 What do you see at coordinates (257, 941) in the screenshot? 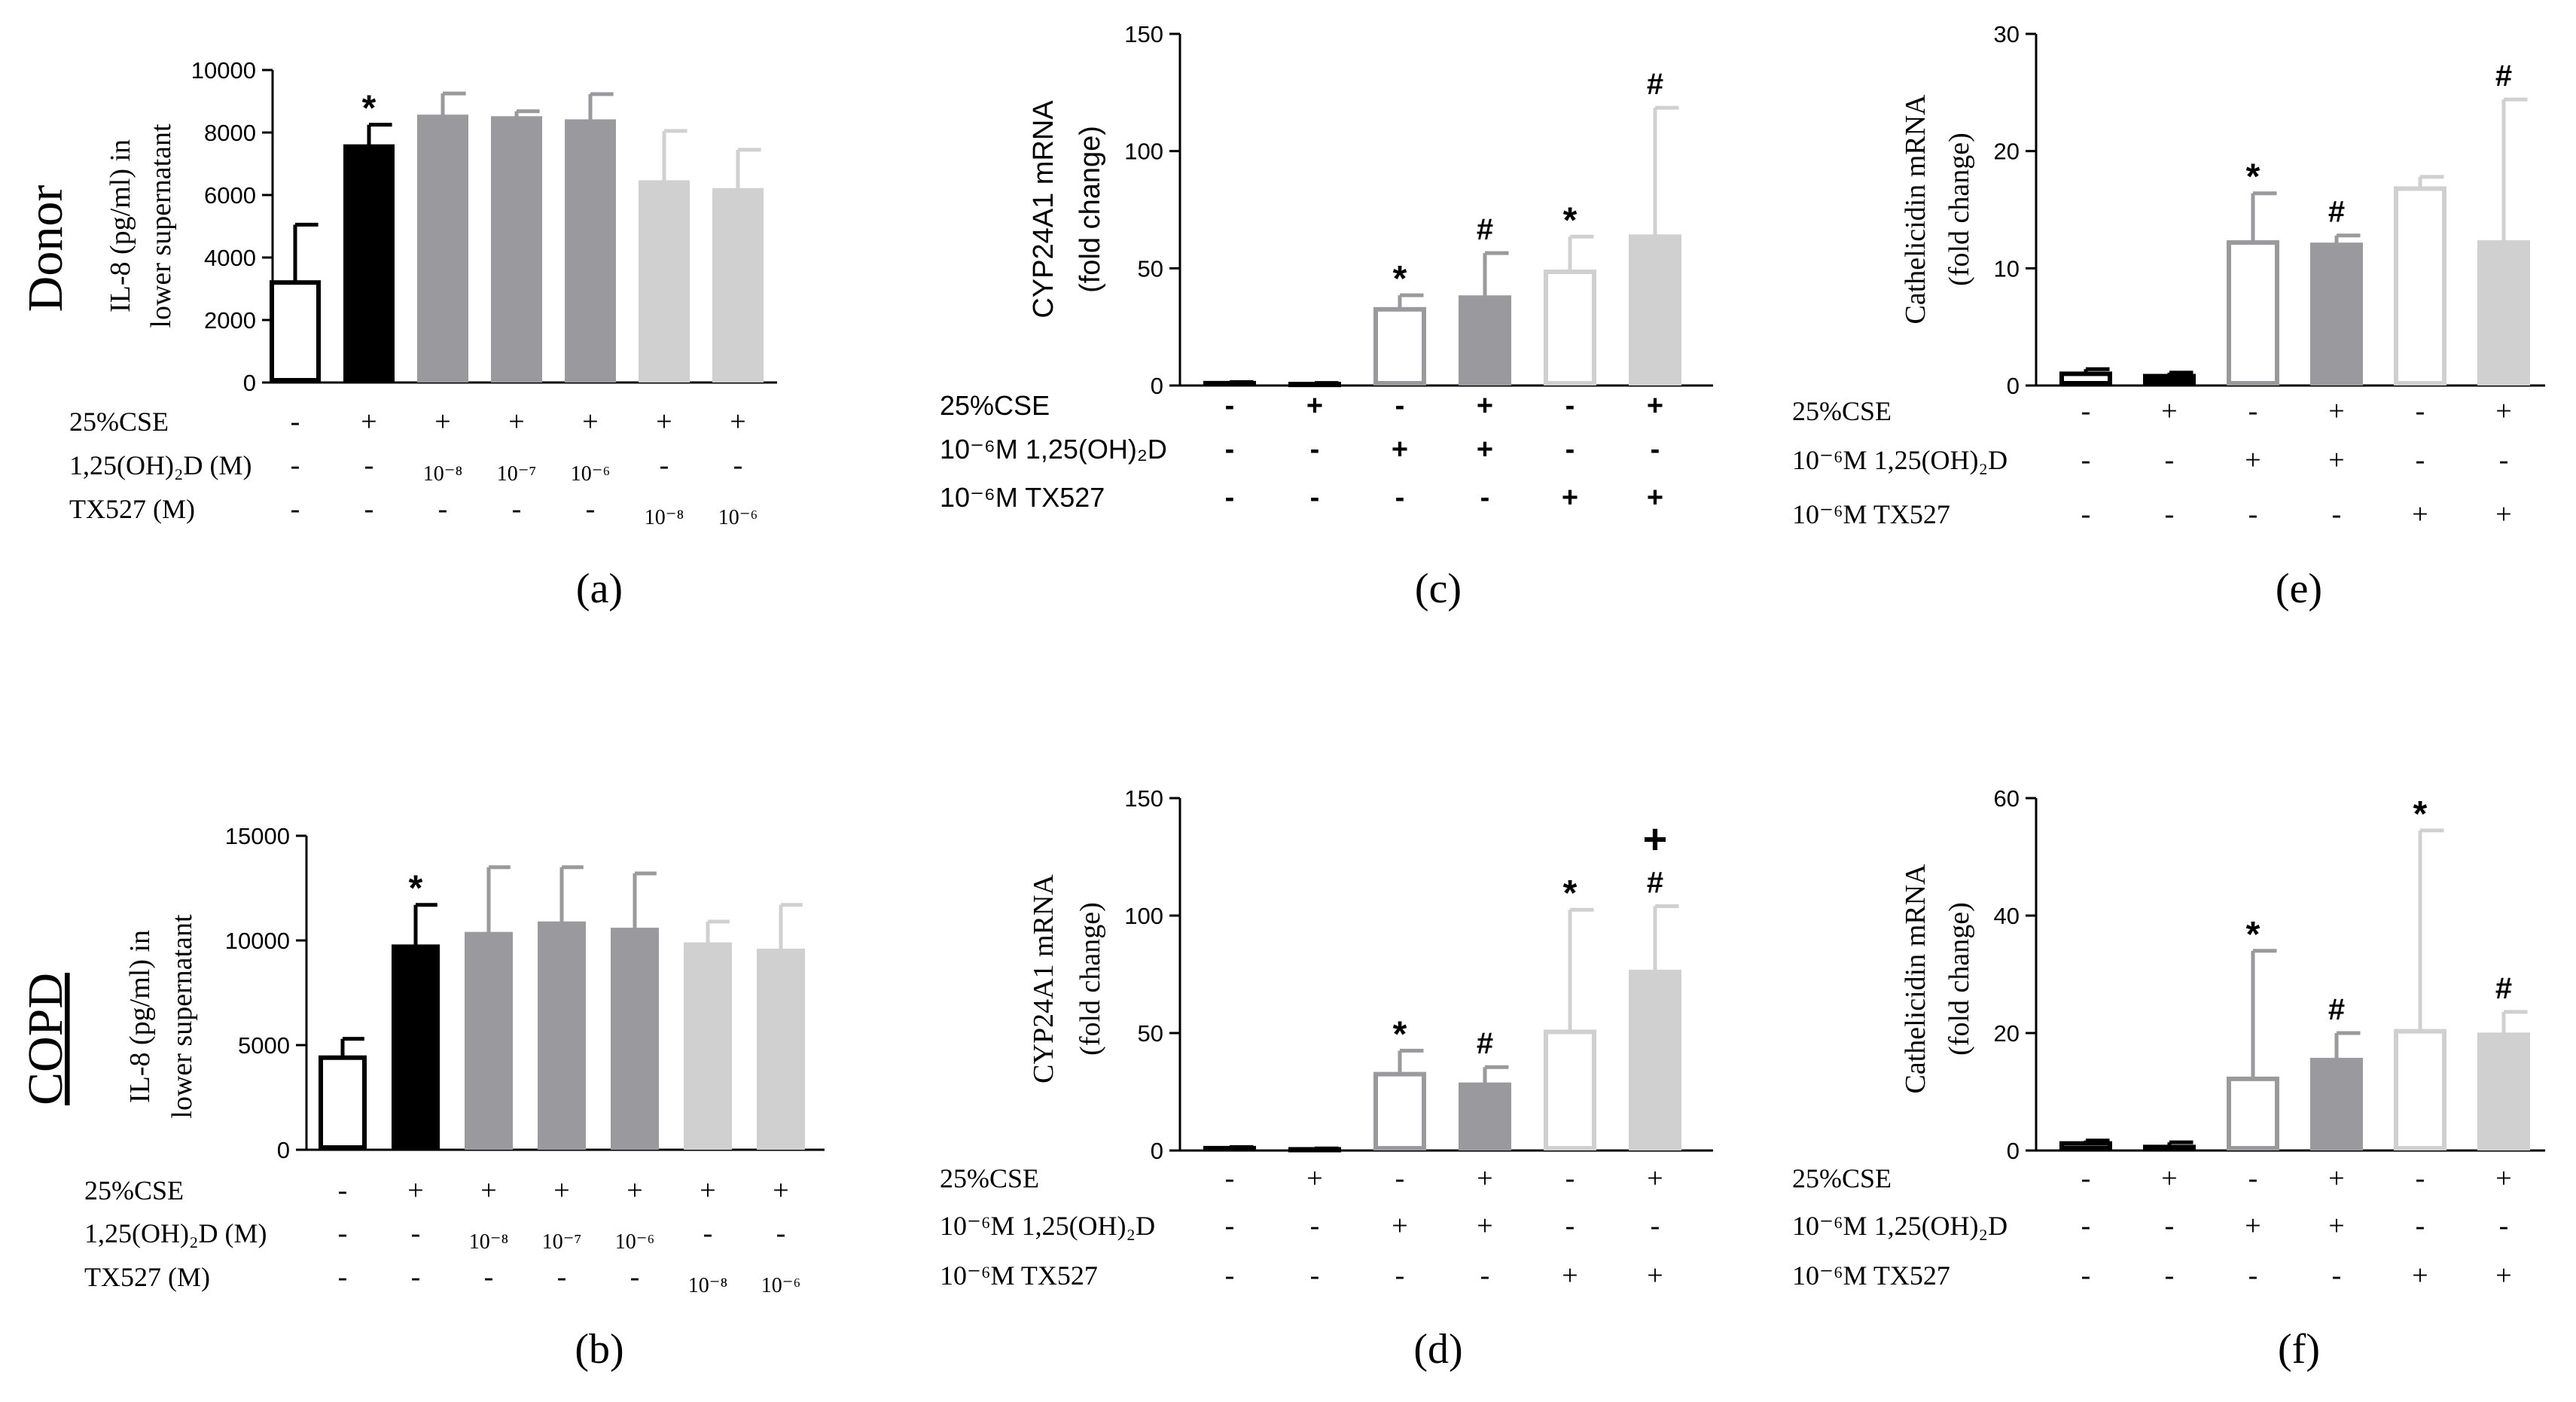
I see `y-tick-label: 10000` at bounding box center [257, 941].